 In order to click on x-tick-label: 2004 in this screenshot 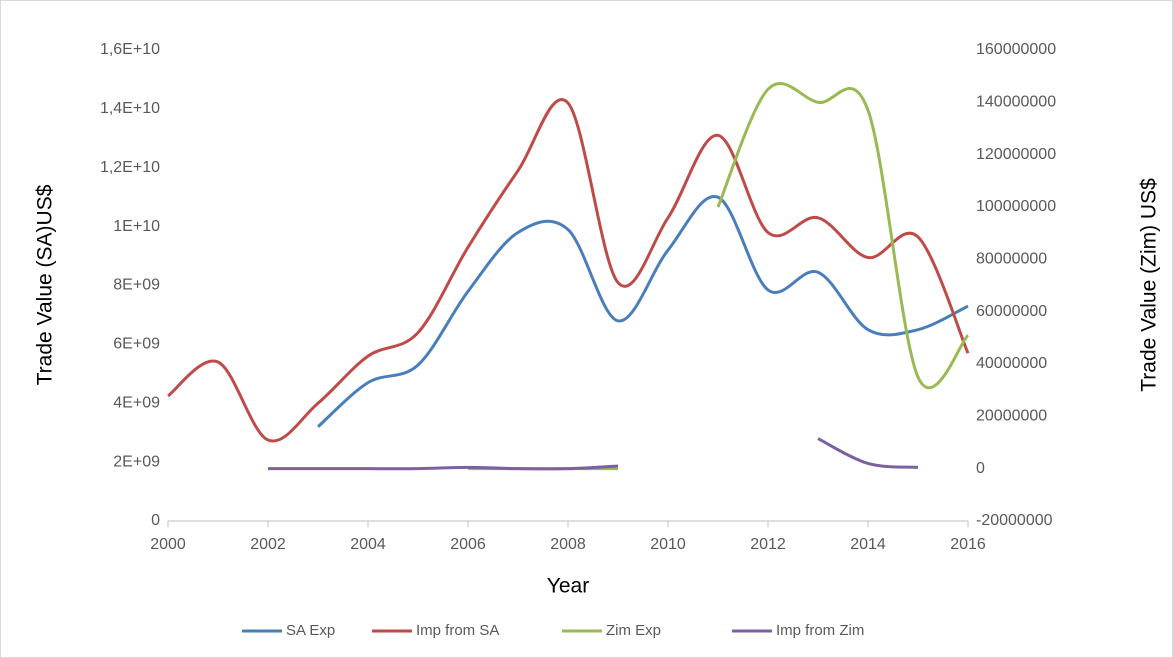, I will do `click(368, 544)`.